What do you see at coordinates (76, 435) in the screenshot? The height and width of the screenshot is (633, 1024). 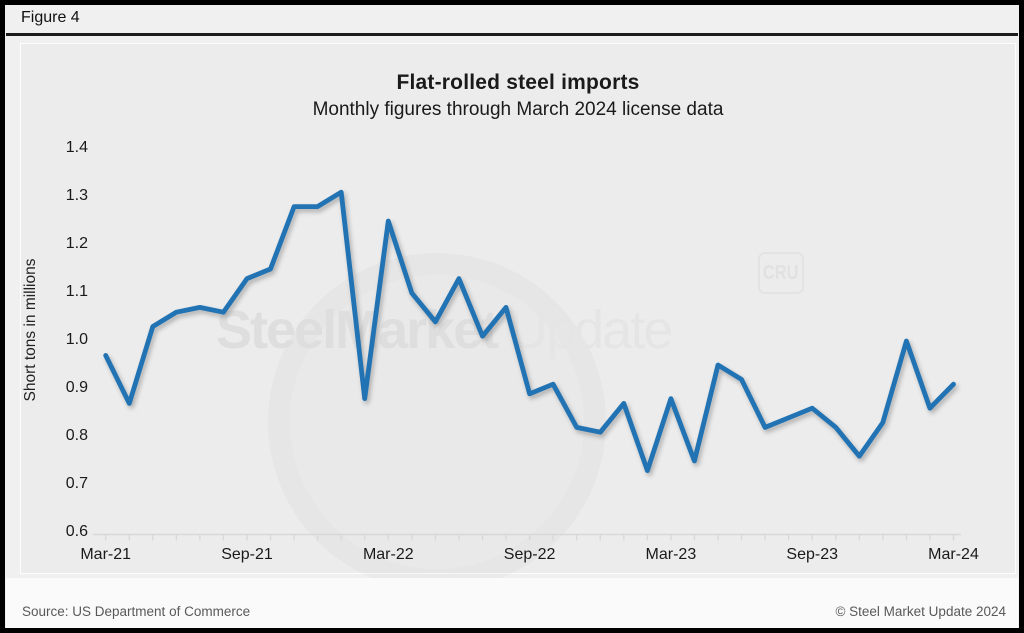 I see `y-tick-label: 0.8` at bounding box center [76, 435].